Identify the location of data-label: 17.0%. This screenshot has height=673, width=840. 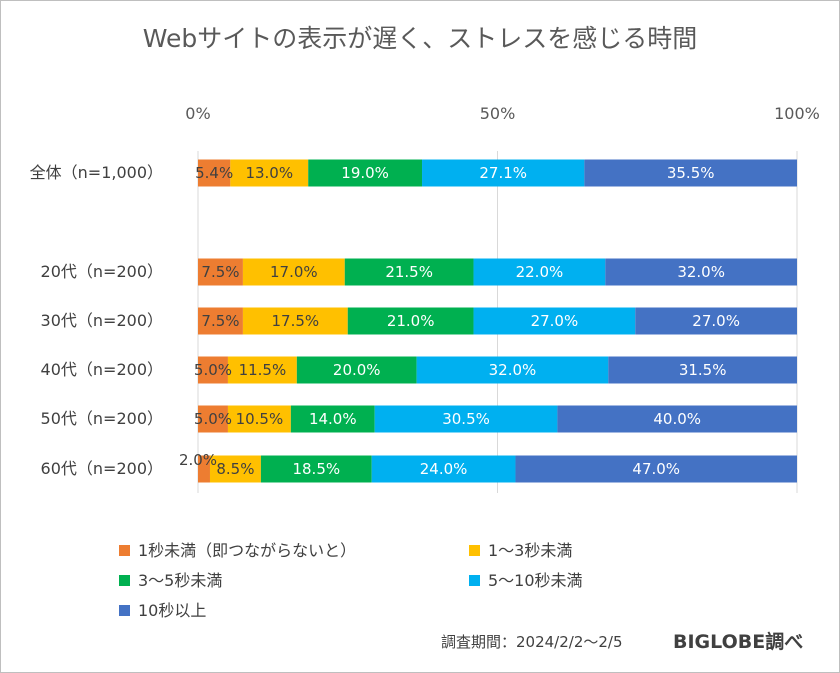
(294, 272).